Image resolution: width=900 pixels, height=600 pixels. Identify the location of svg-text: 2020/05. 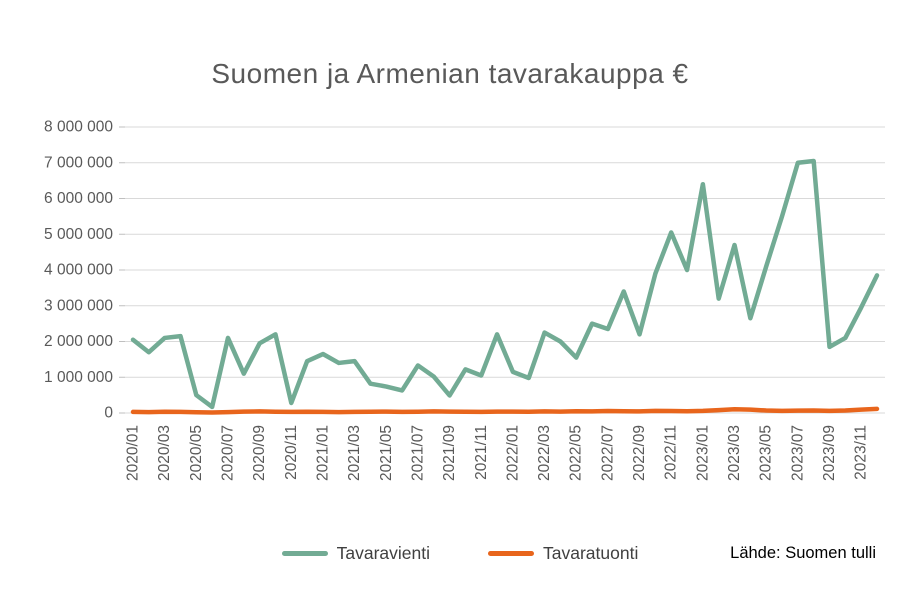
(196, 453).